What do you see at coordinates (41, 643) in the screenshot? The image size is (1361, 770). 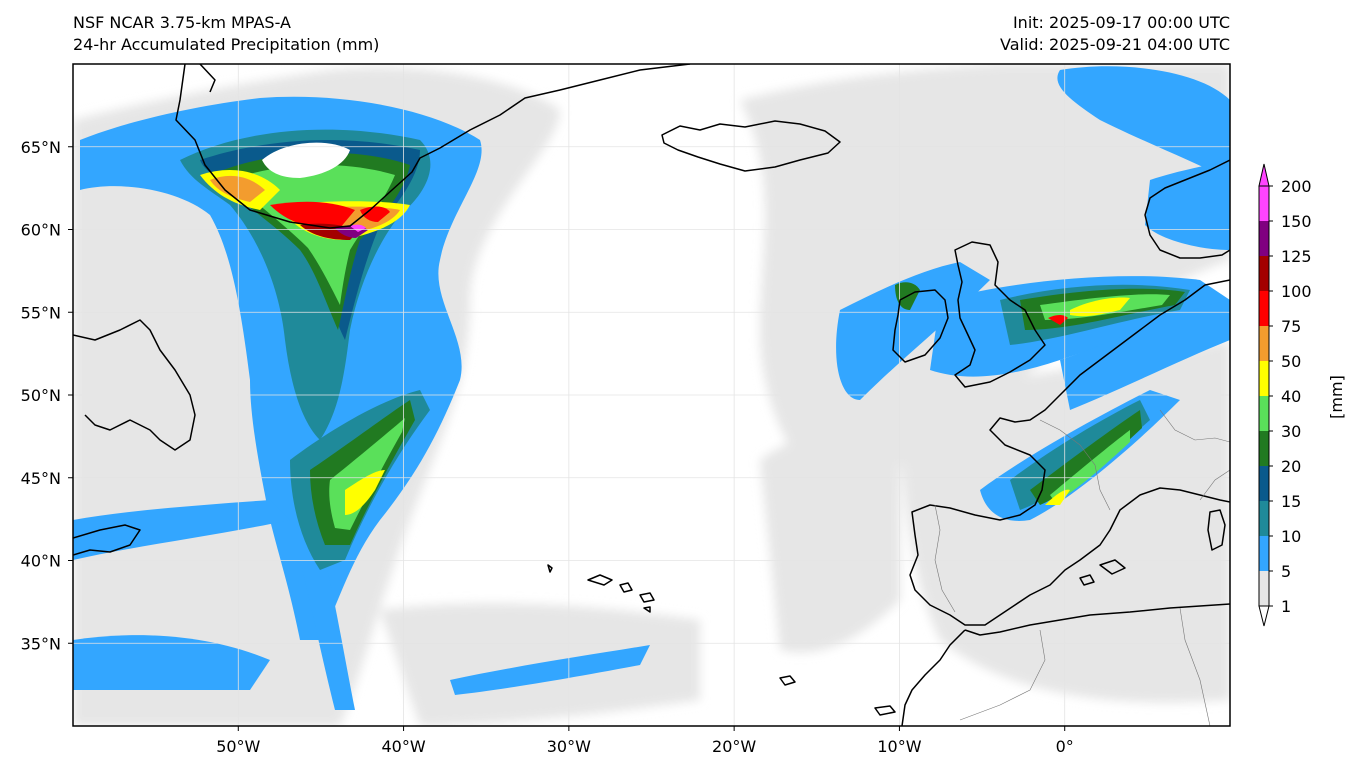 I see `lat-tick-label: 35°N` at bounding box center [41, 643].